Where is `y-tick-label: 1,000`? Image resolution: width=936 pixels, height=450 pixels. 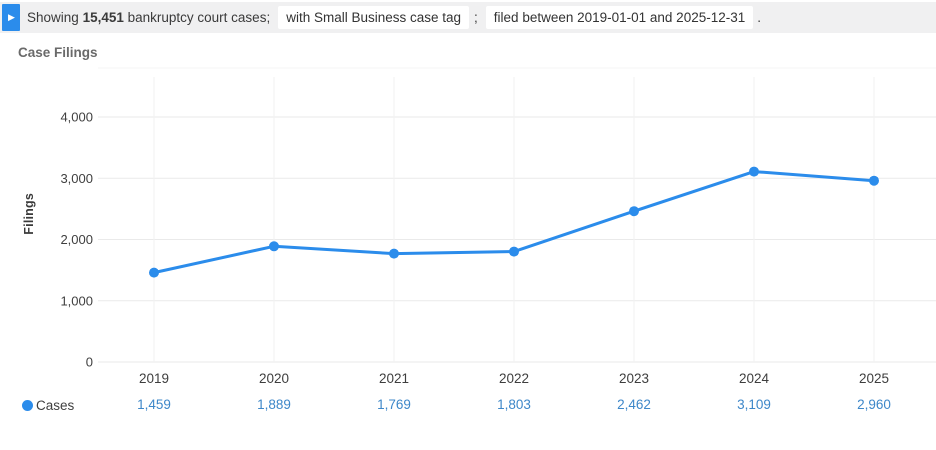
y-tick-label: 1,000 is located at coordinates (76, 300).